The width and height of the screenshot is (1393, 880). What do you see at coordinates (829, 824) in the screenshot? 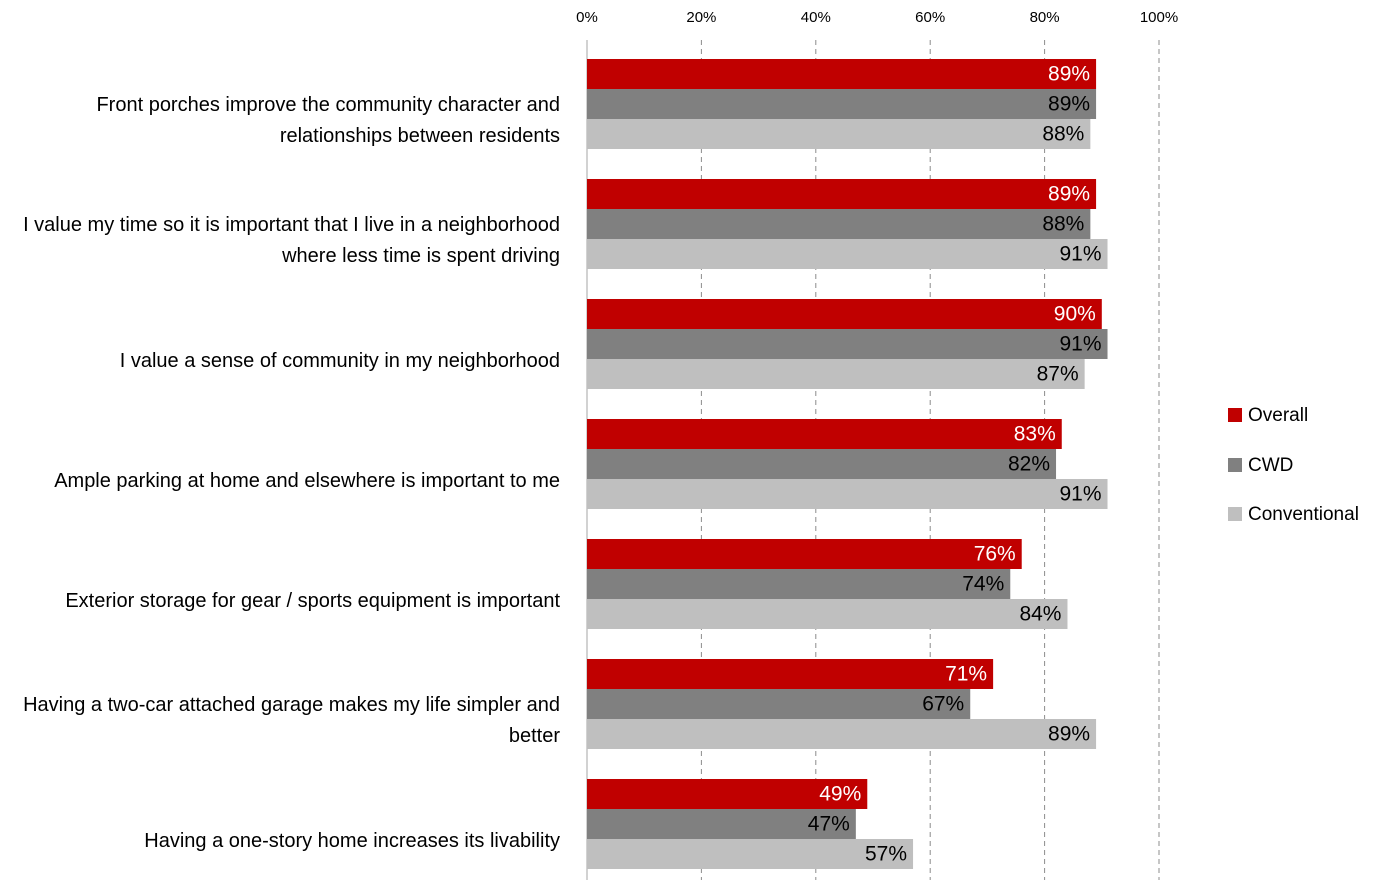
I see `value-label: 47%` at bounding box center [829, 824].